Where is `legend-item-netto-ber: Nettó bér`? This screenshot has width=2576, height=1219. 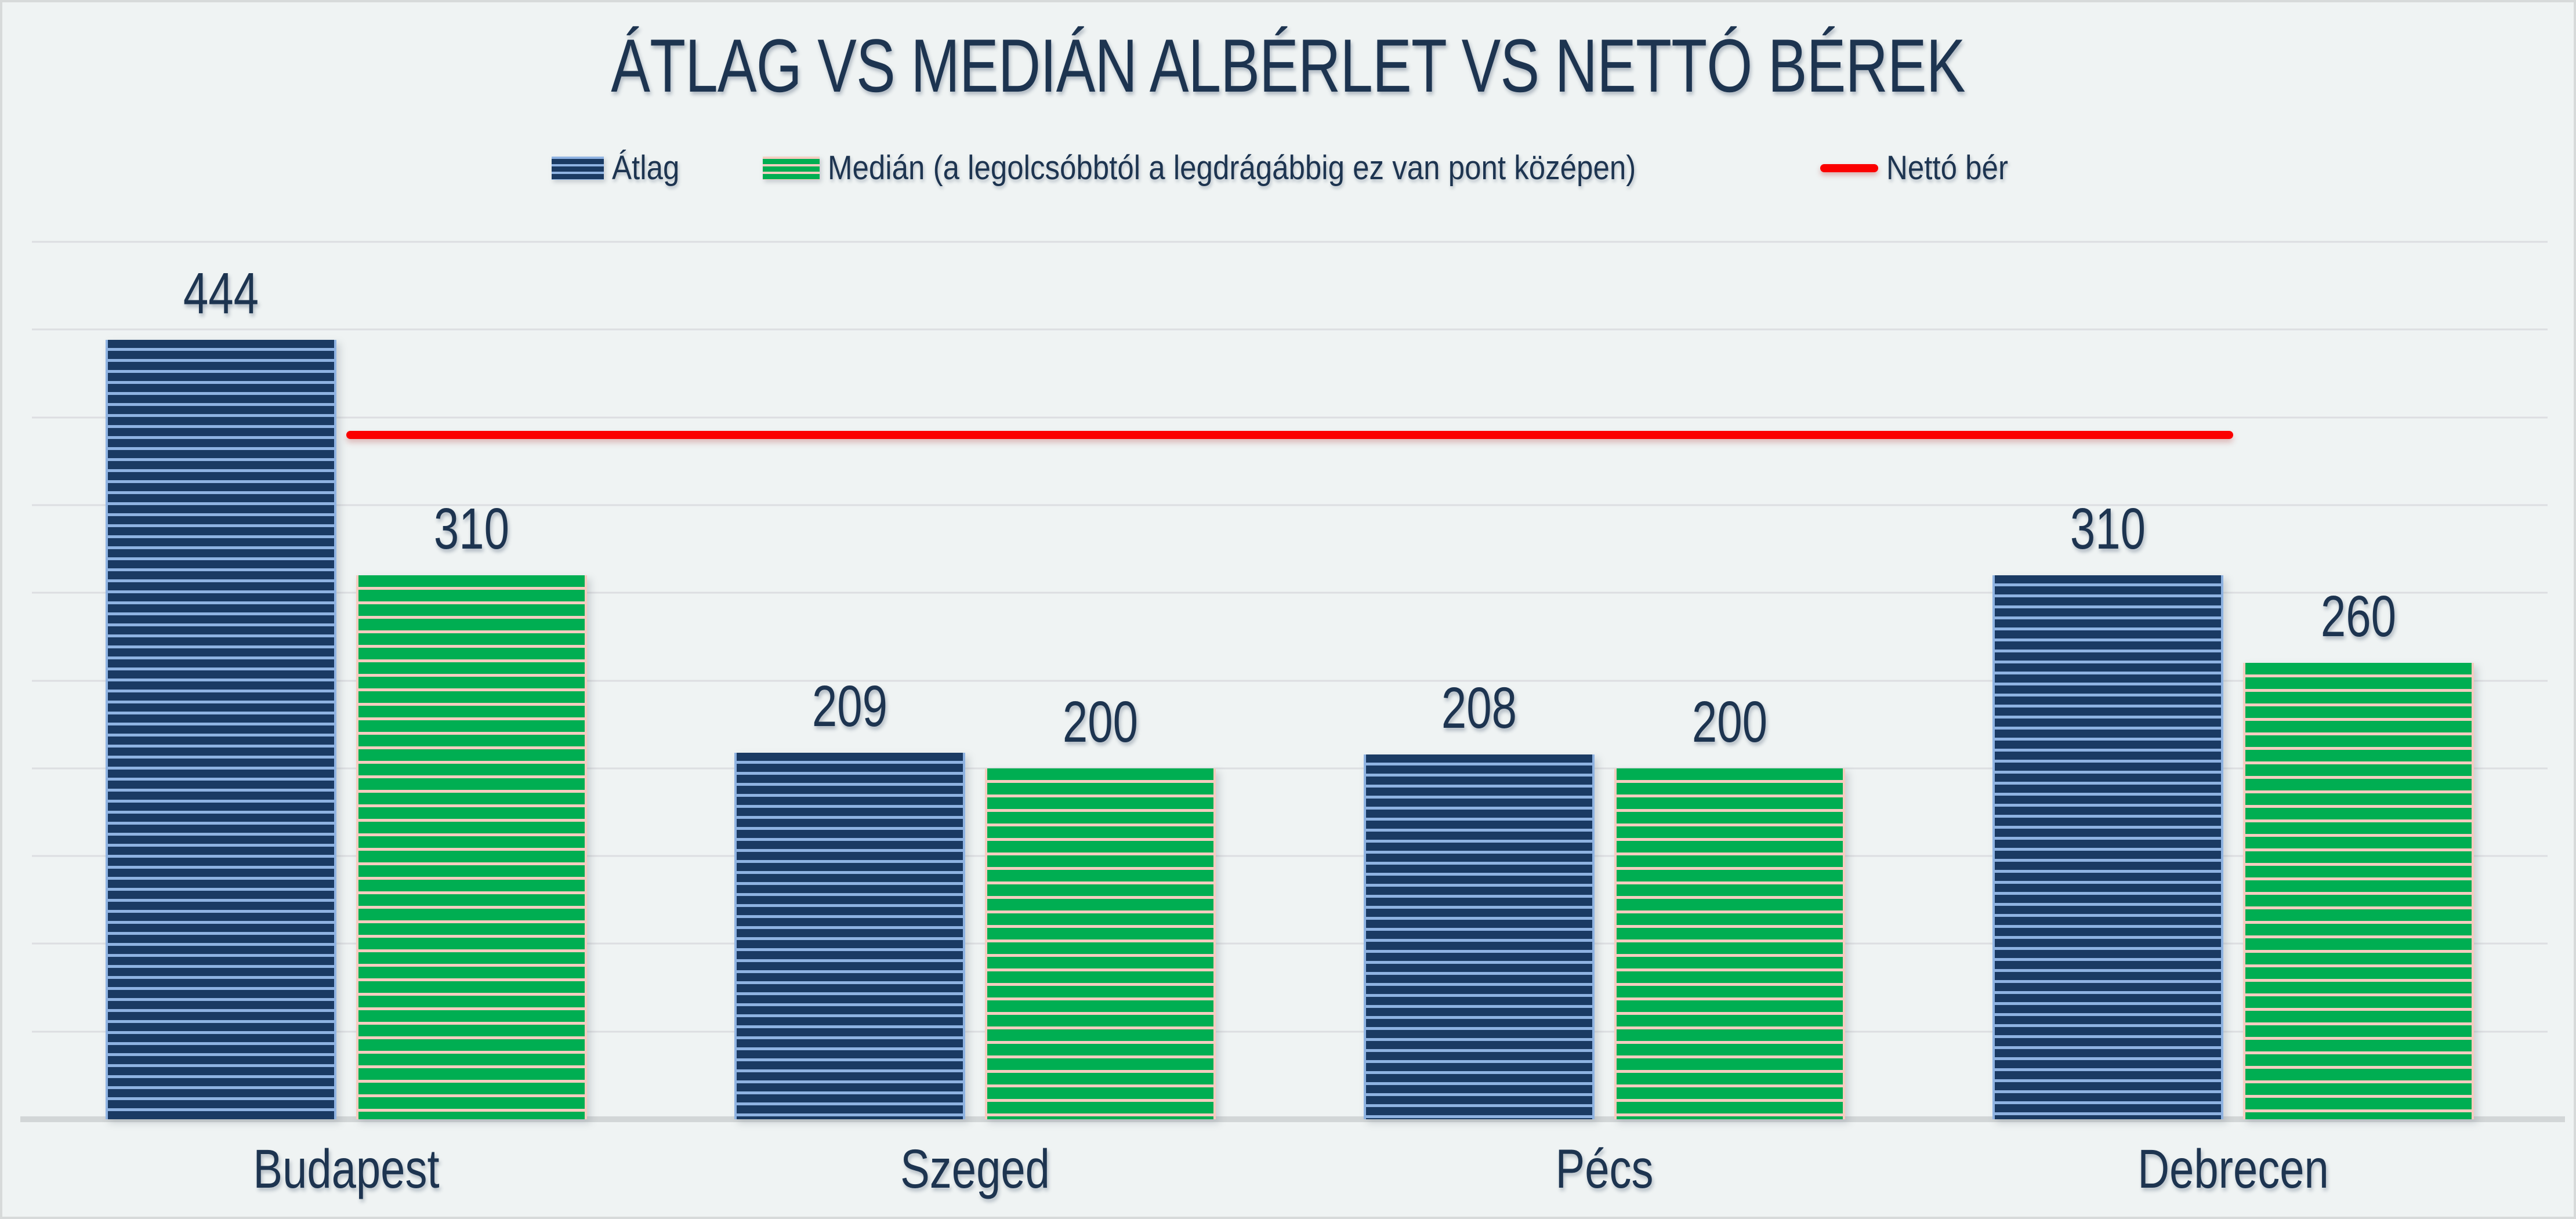 legend-item-netto-ber: Nettó bér is located at coordinates (1923, 167).